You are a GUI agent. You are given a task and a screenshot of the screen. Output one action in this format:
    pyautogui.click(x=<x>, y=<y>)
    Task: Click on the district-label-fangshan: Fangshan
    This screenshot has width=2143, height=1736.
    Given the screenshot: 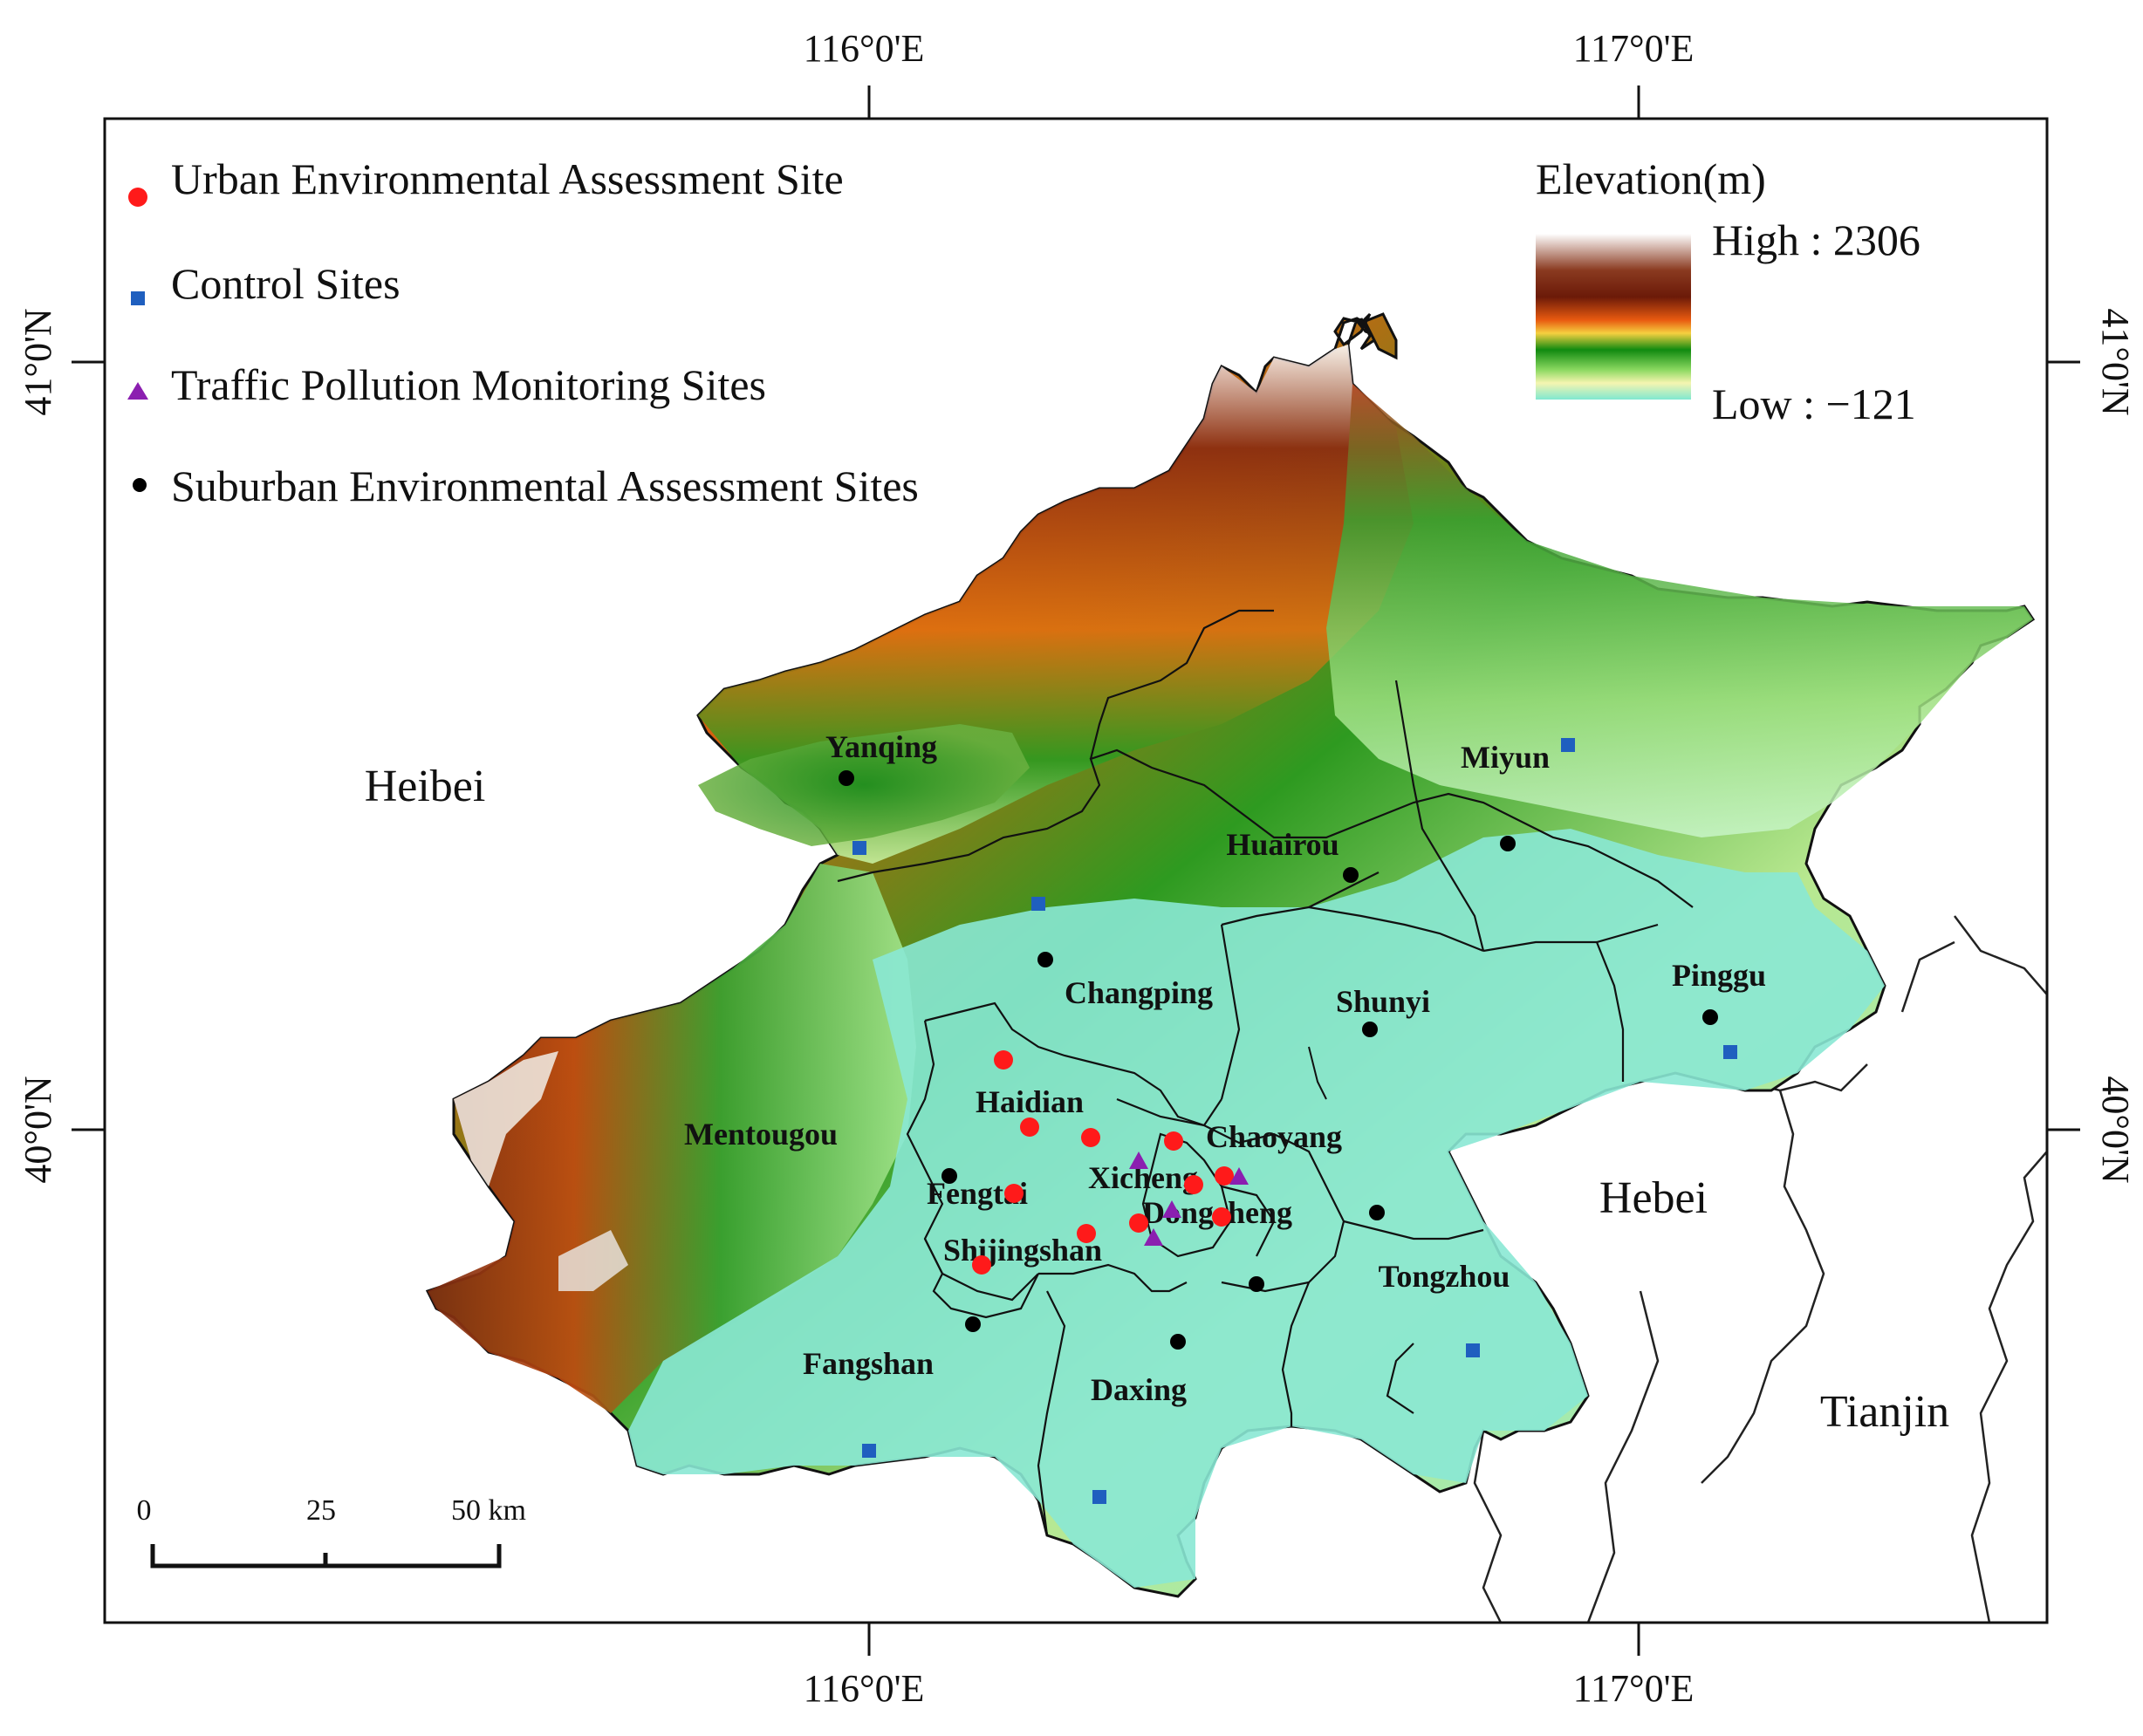 What is the action you would take?
    pyautogui.click(x=868, y=1363)
    